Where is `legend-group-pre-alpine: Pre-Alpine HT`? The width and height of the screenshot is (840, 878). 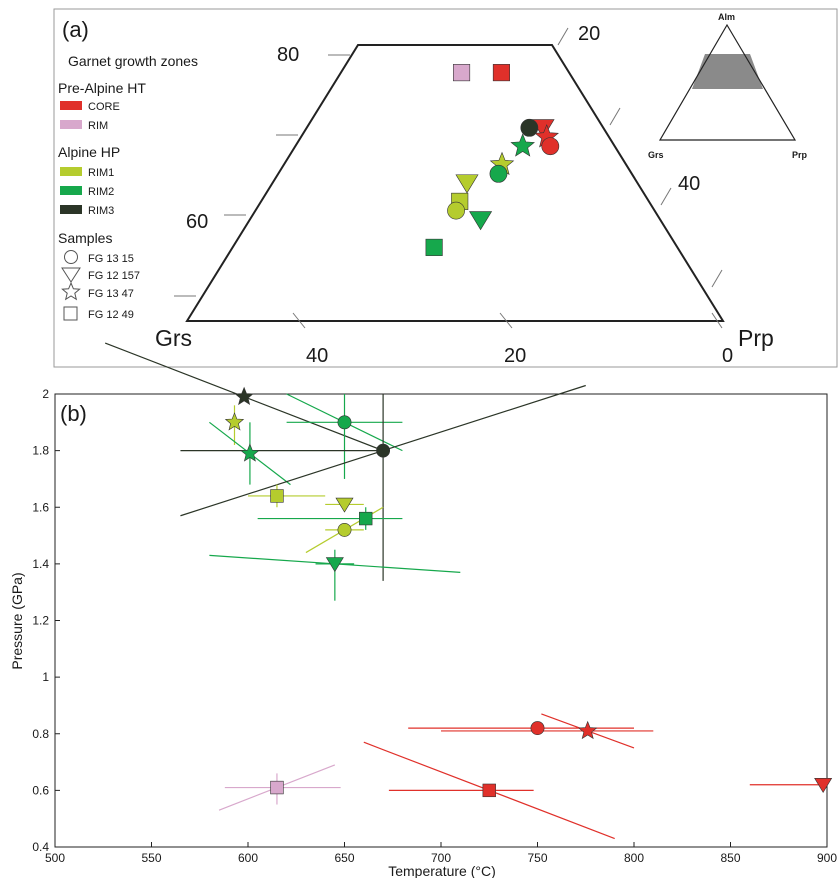 legend-group-pre-alpine: Pre-Alpine HT is located at coordinates (102, 88).